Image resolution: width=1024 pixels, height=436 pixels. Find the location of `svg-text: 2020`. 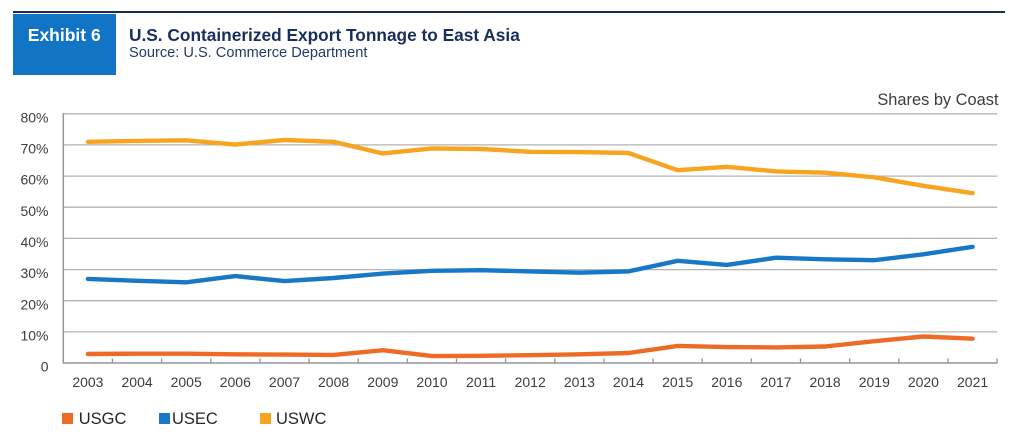

svg-text: 2020 is located at coordinates (923, 382).